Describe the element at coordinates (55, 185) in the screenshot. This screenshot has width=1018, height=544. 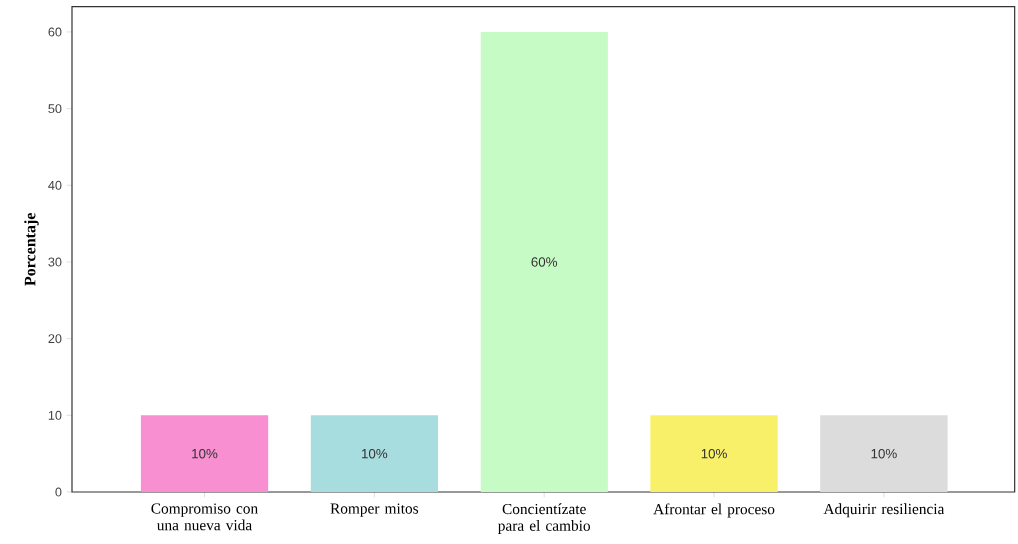
I see `y-tick-label: 40` at that location.